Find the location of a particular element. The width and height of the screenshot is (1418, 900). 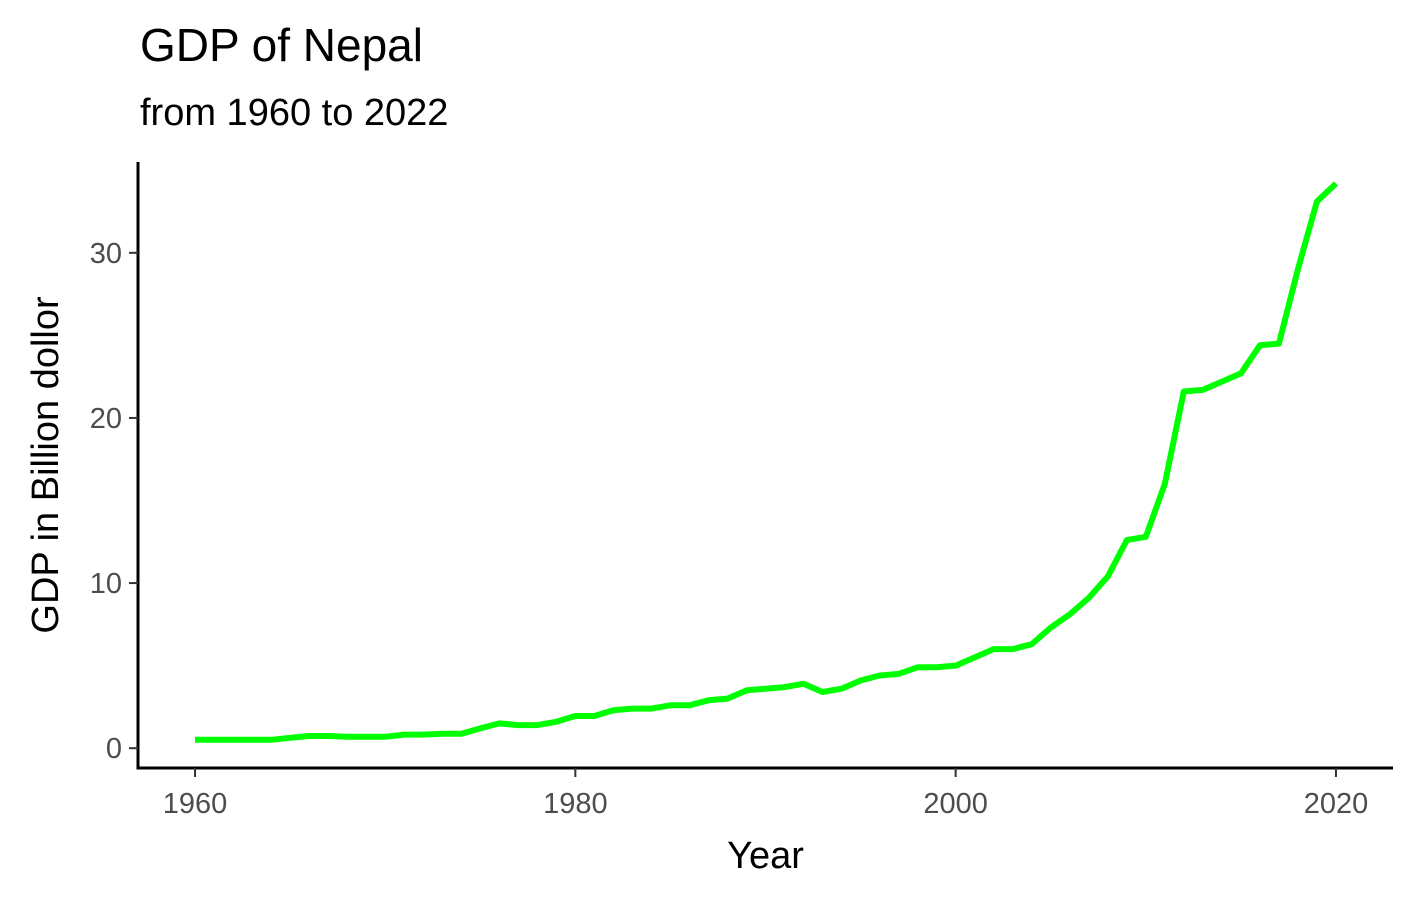

y-tick-label: 0 is located at coordinates (114, 749).